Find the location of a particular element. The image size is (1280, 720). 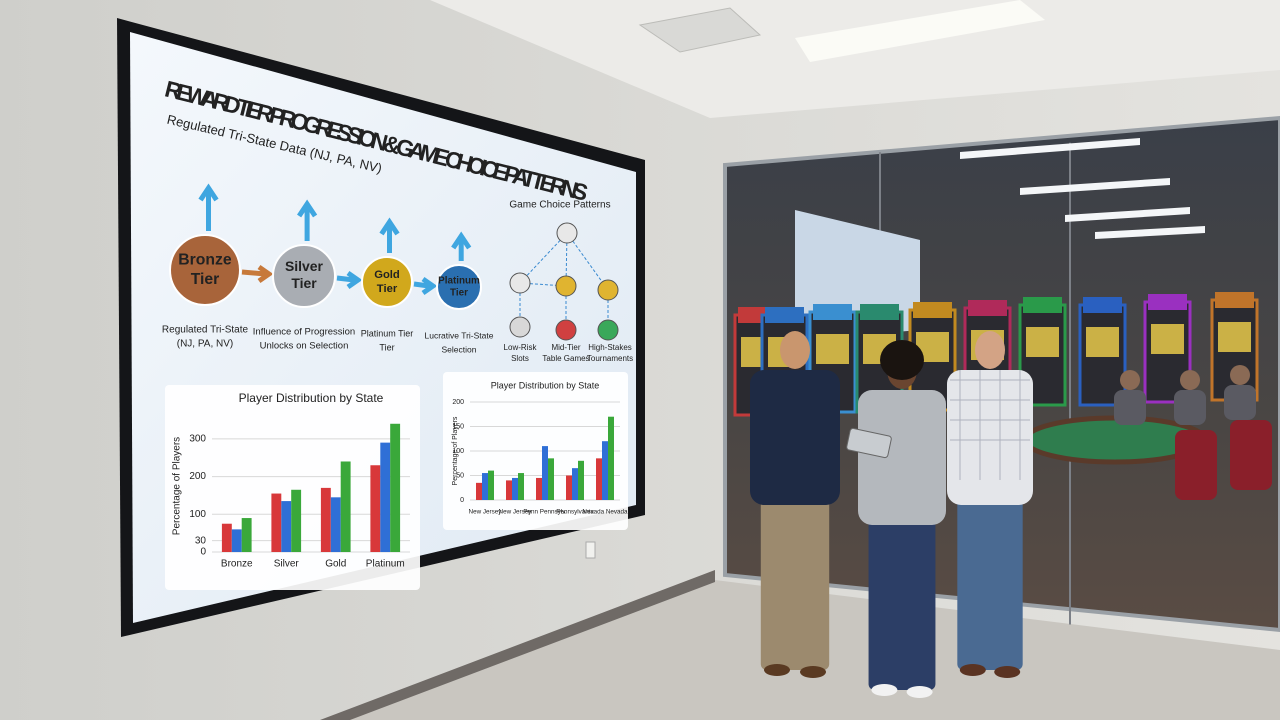

tier-caption: Lucrative Tri-State is located at coordinates (459, 335).